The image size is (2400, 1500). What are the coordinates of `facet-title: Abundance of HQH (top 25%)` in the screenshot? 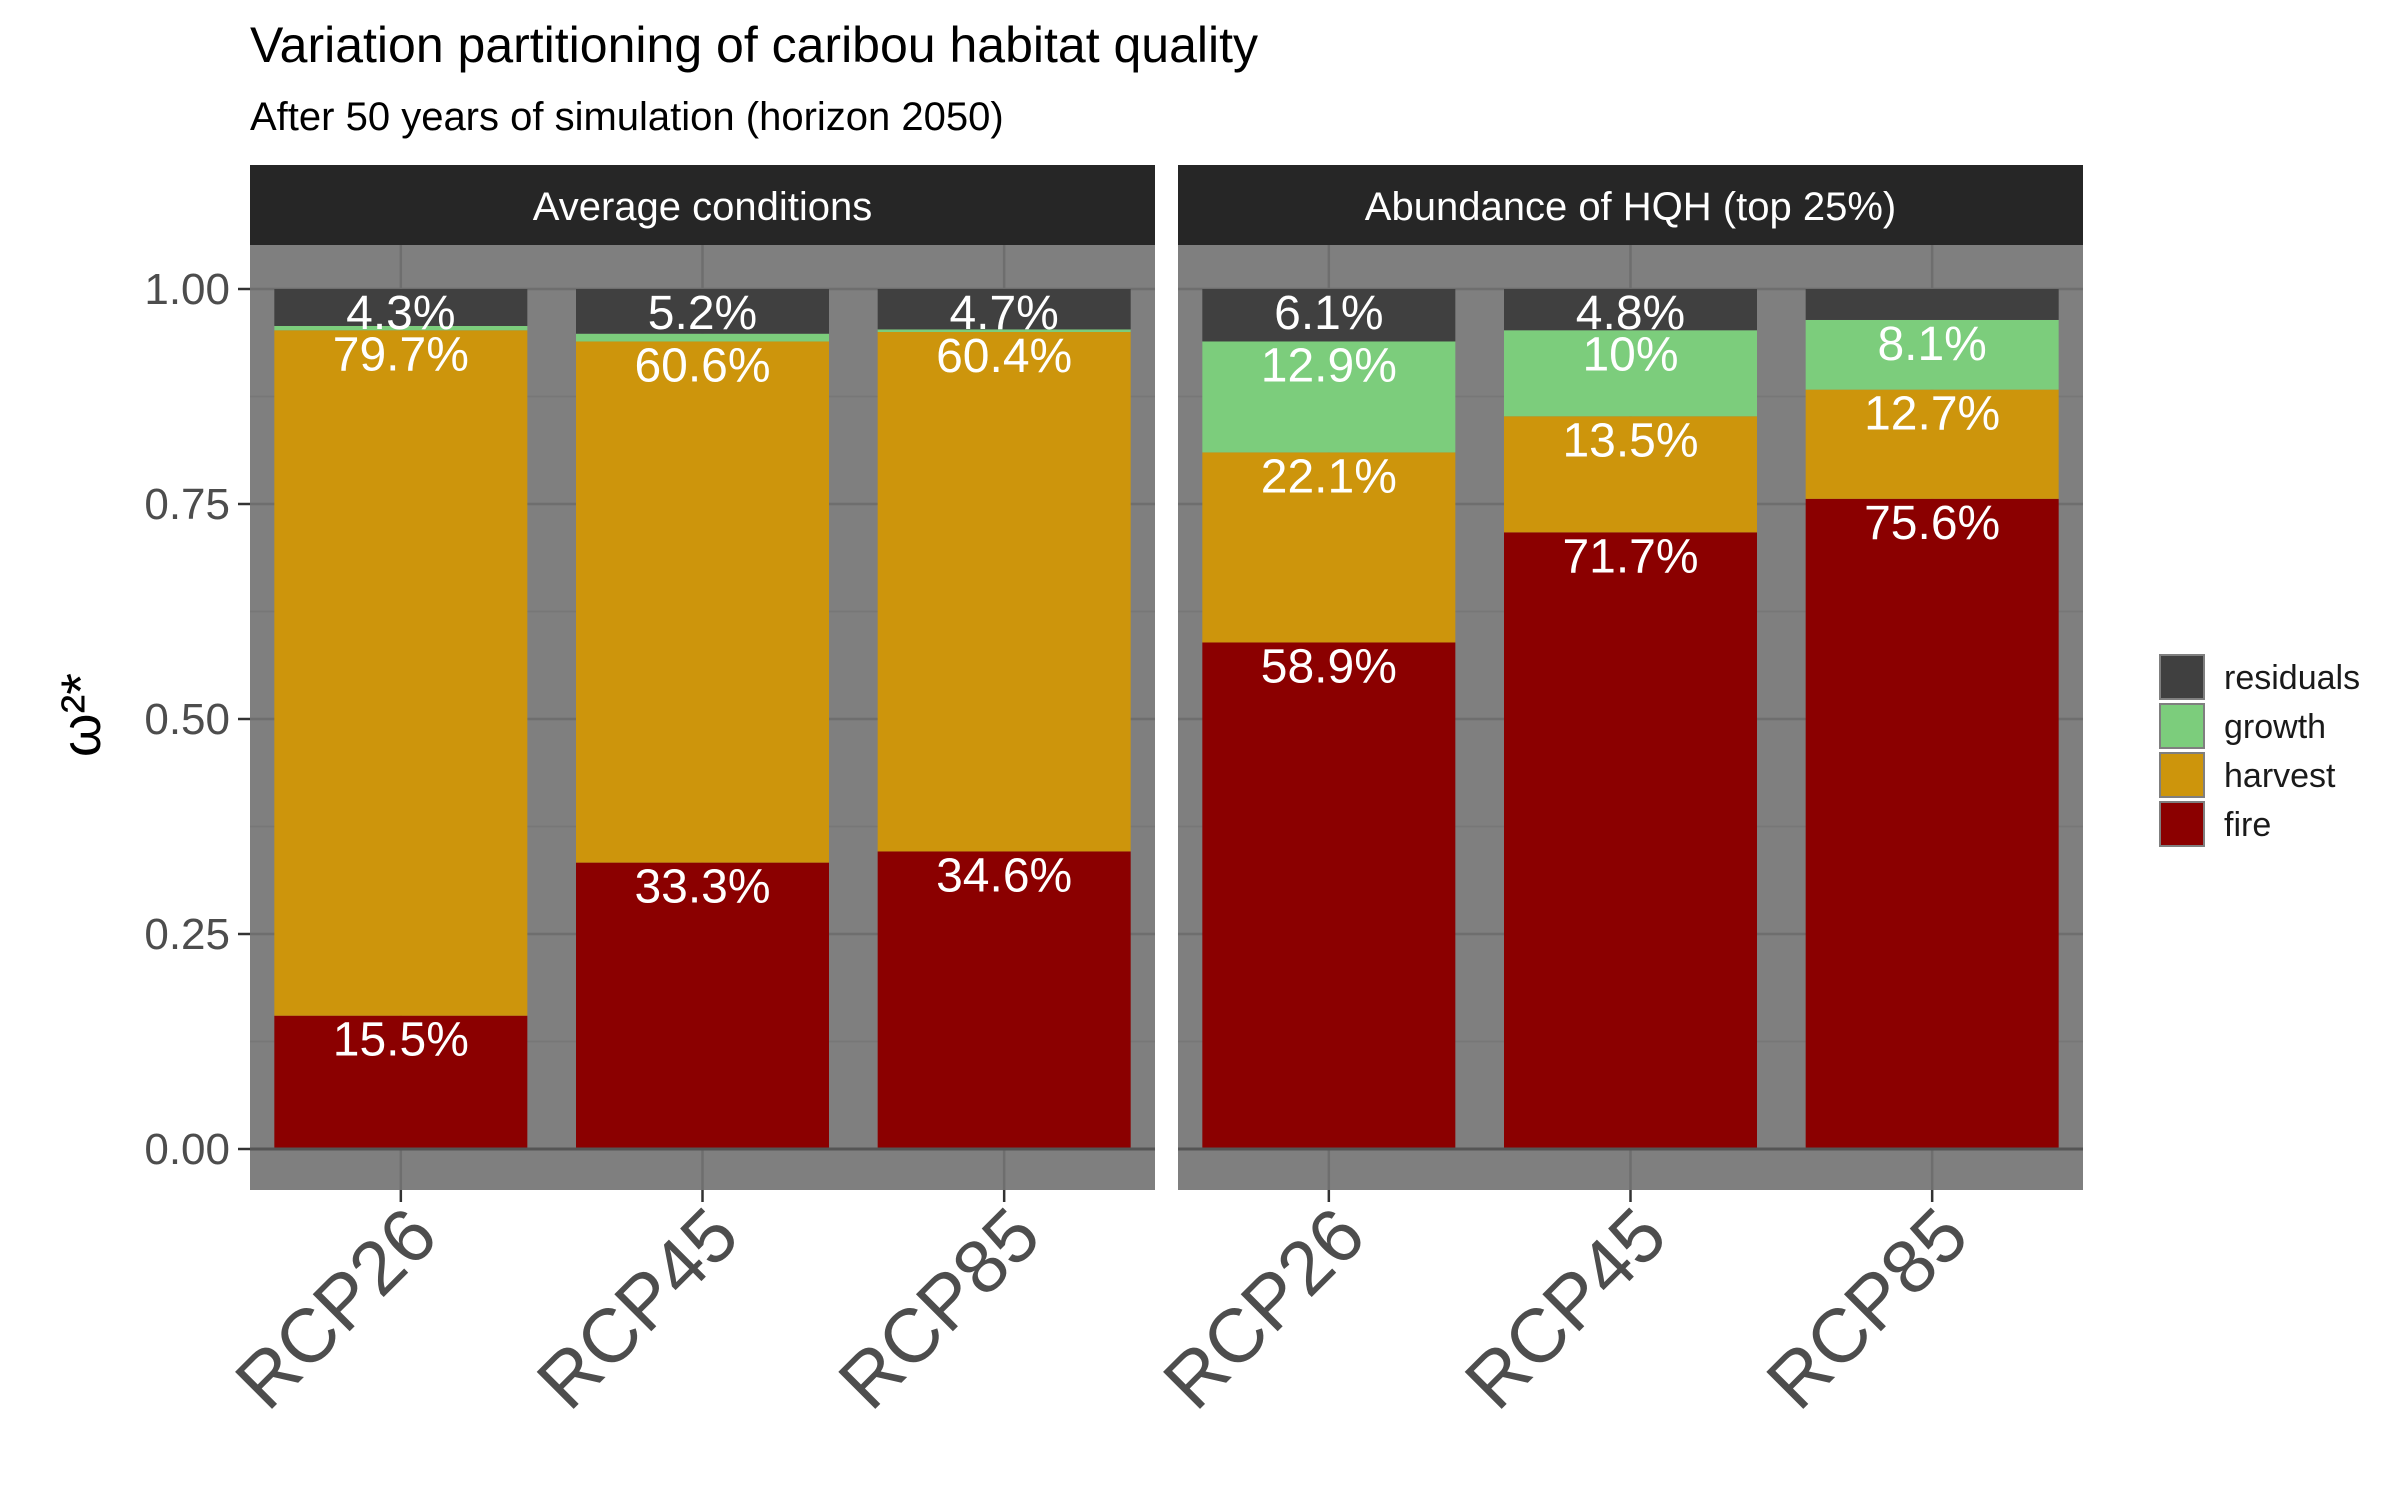 It's located at (1630, 207).